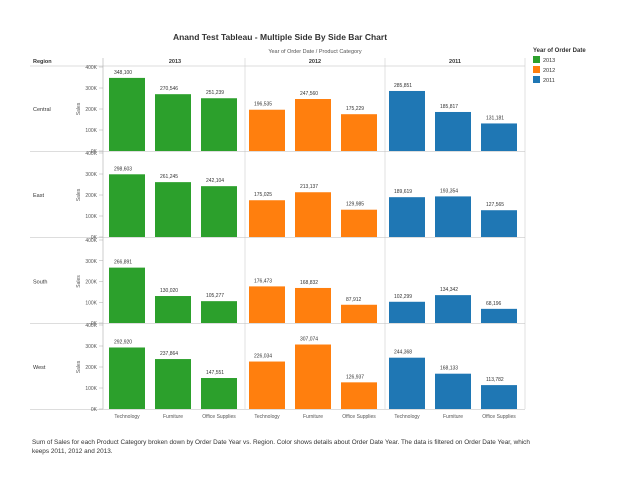 This screenshot has height=493, width=638. What do you see at coordinates (267, 417) in the screenshot?
I see `x-tick-2012-technology: Technology` at bounding box center [267, 417].